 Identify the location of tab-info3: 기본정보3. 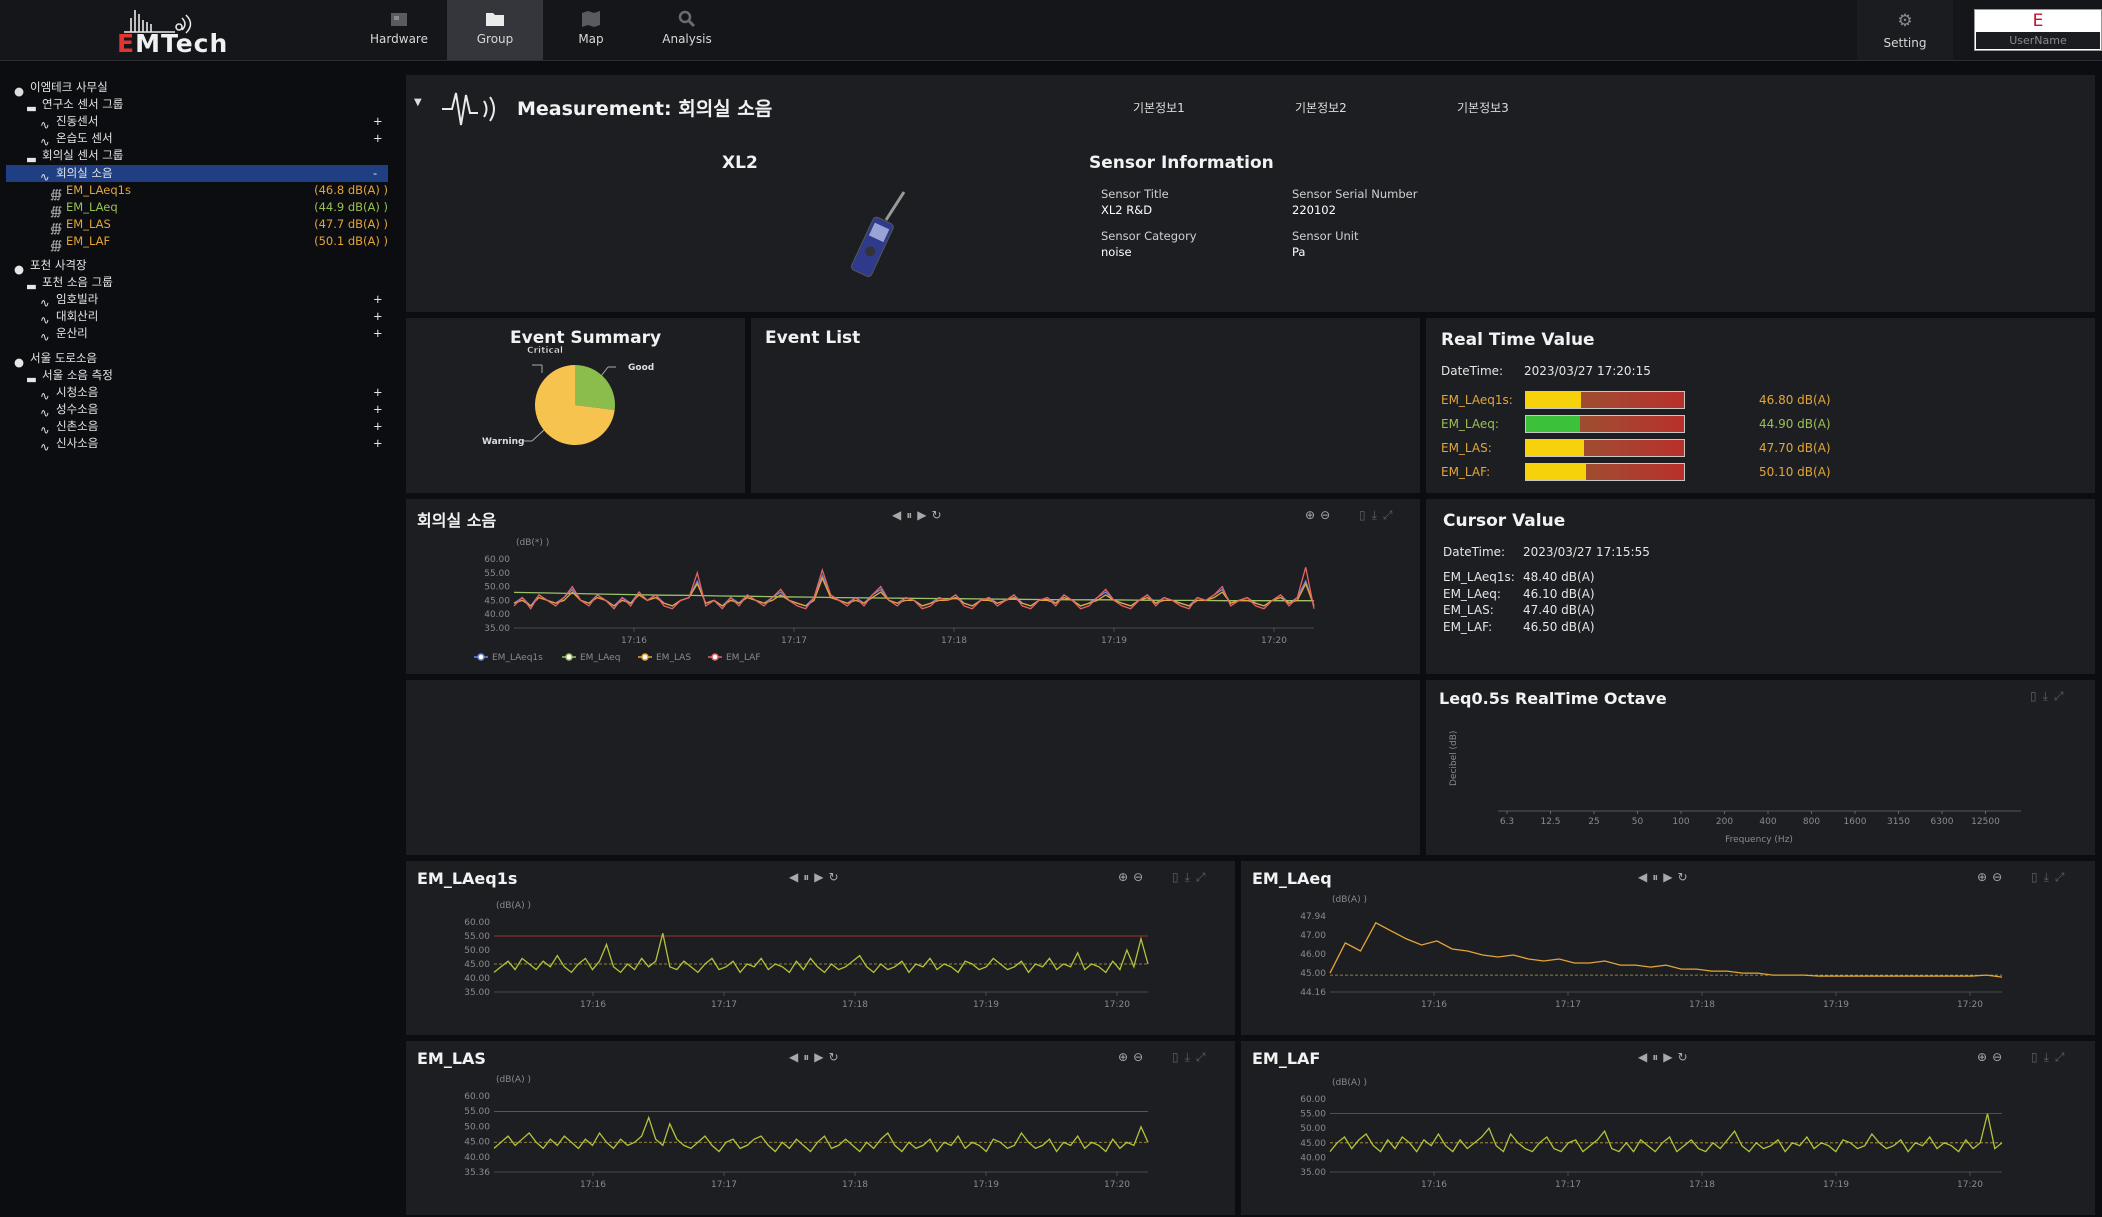
(1483, 108).